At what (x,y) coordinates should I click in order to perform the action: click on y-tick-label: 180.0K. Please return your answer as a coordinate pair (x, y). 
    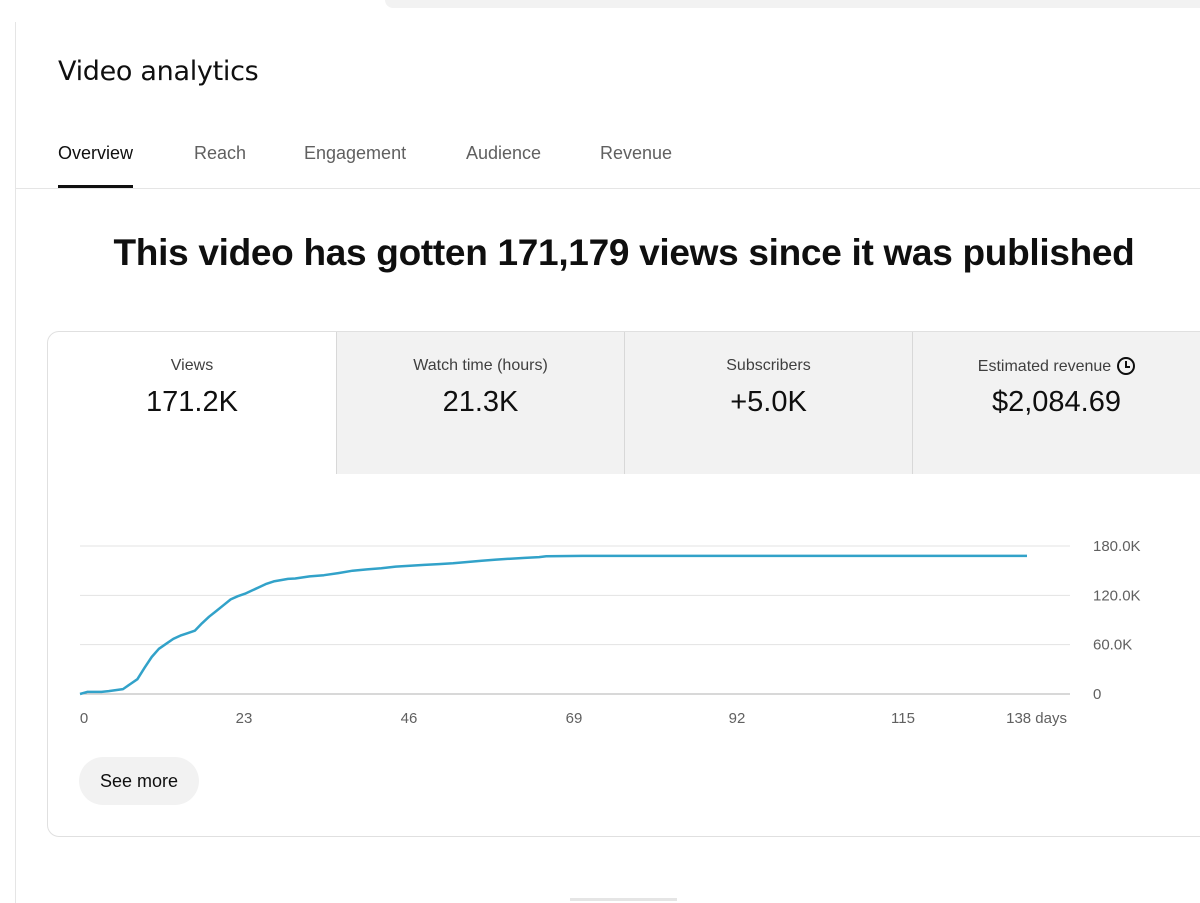
    Looking at the image, I should click on (1117, 546).